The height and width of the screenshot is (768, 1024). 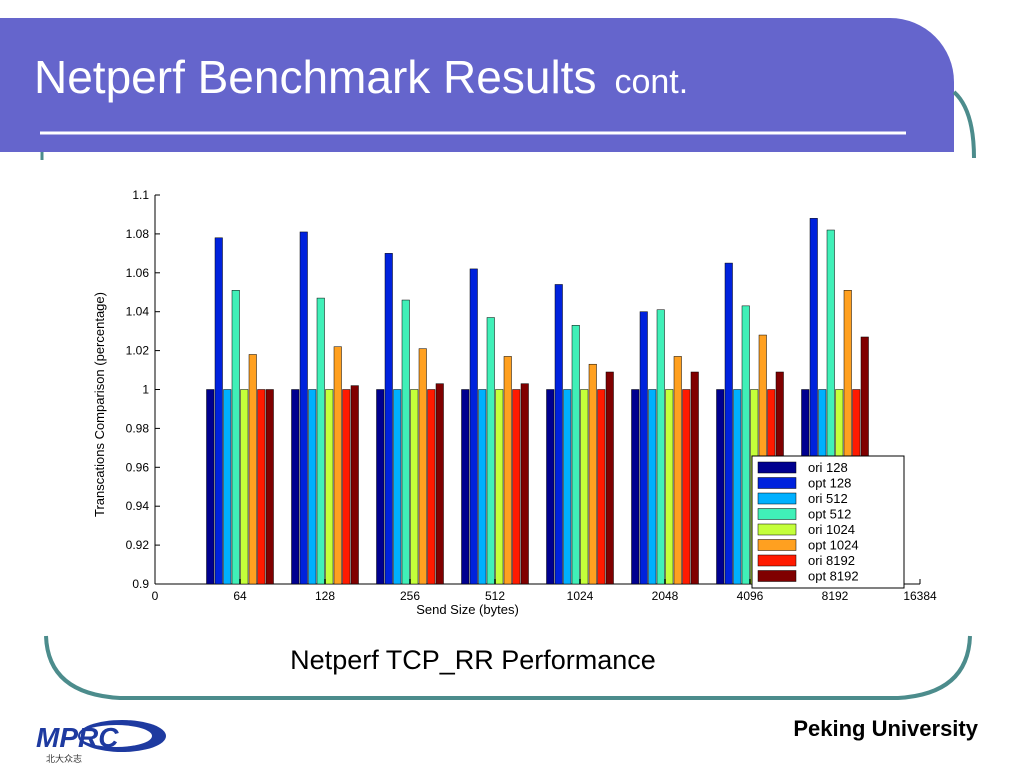 What do you see at coordinates (240, 596) in the screenshot?
I see `x-tick-label: 64` at bounding box center [240, 596].